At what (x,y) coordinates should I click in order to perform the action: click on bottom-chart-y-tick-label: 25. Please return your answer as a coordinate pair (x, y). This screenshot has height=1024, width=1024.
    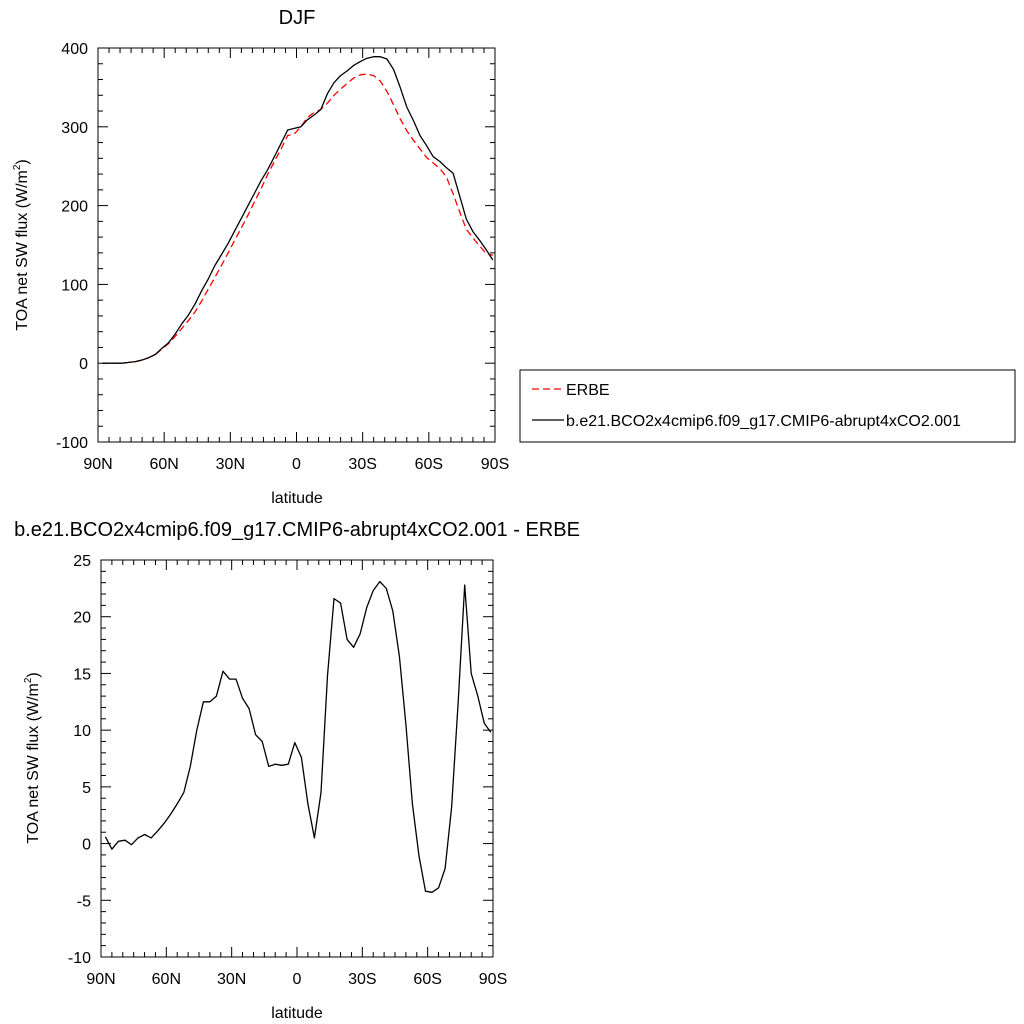
    Looking at the image, I should click on (82, 561).